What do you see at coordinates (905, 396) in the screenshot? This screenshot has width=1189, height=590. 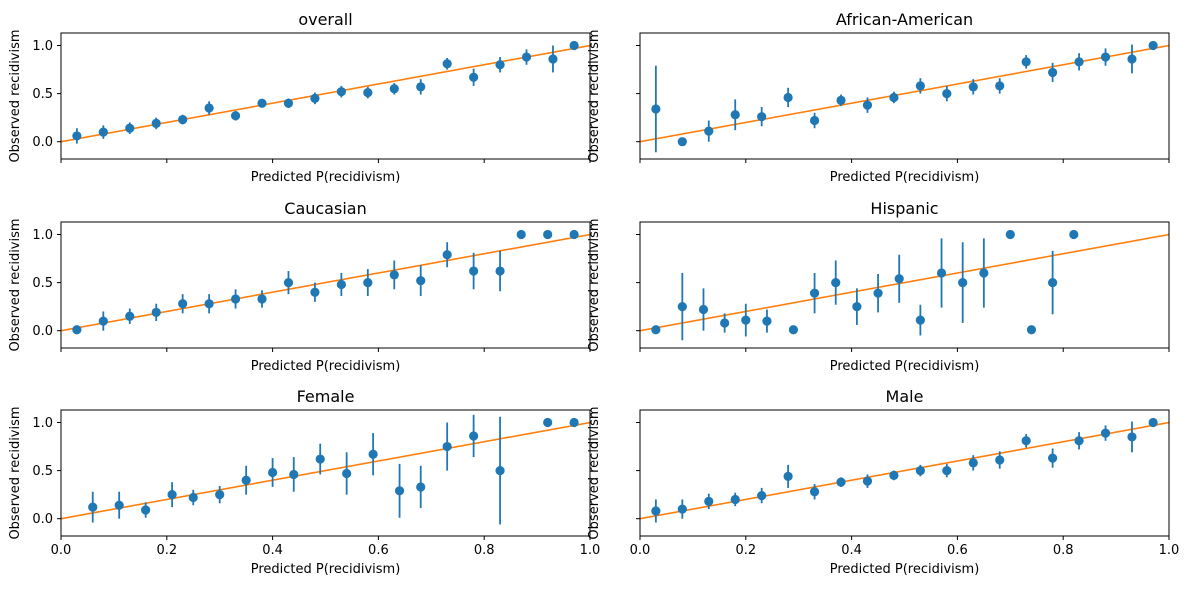 I see `chart-title: Male` at bounding box center [905, 396].